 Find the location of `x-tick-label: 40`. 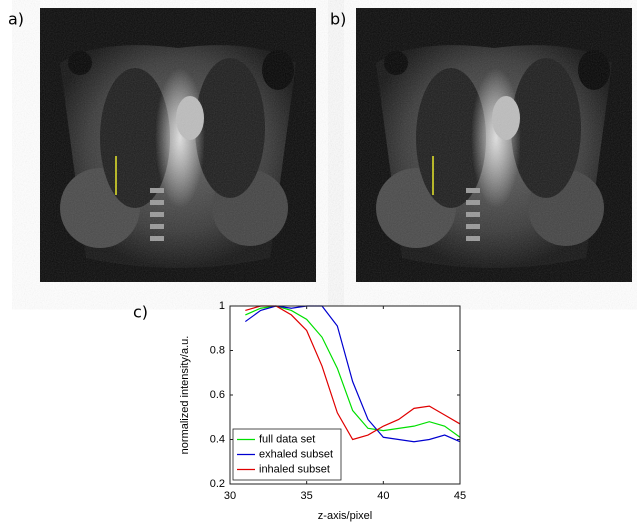

x-tick-label: 40 is located at coordinates (383, 496).